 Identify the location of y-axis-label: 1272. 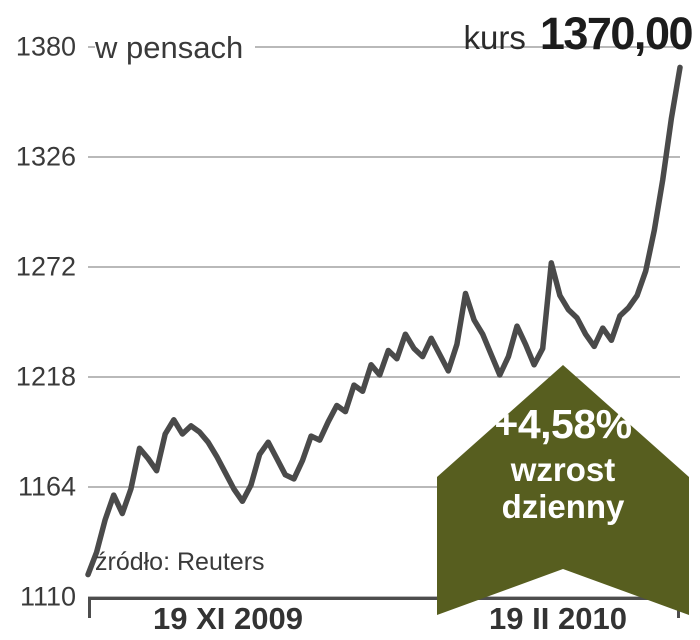
(45, 266).